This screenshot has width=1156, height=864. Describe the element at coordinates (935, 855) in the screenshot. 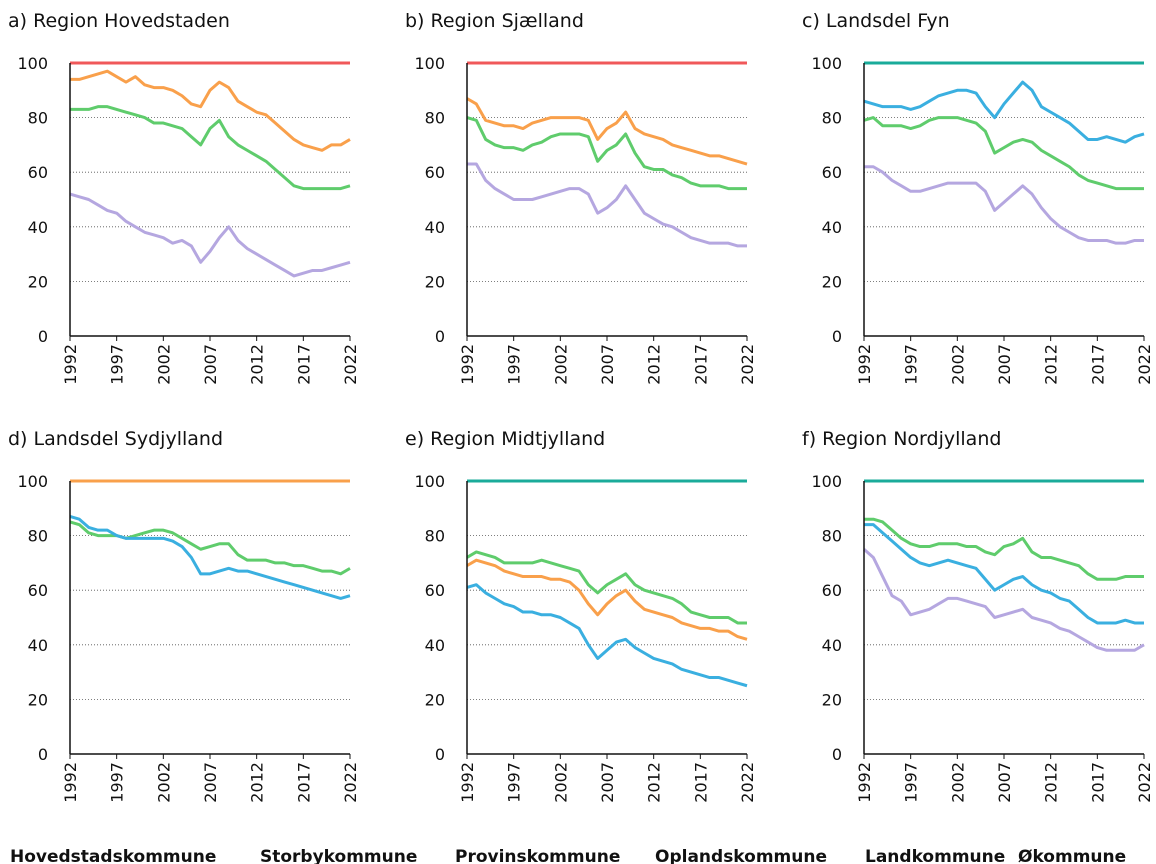

I see `legend-entry: Landkommune` at that location.